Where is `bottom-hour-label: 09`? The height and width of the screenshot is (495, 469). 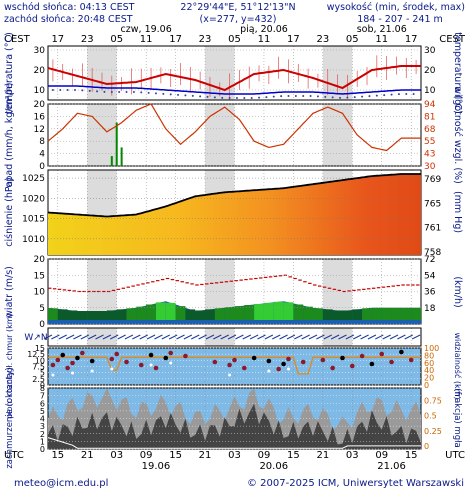 bottom-hour-label: 09 is located at coordinates (264, 455).